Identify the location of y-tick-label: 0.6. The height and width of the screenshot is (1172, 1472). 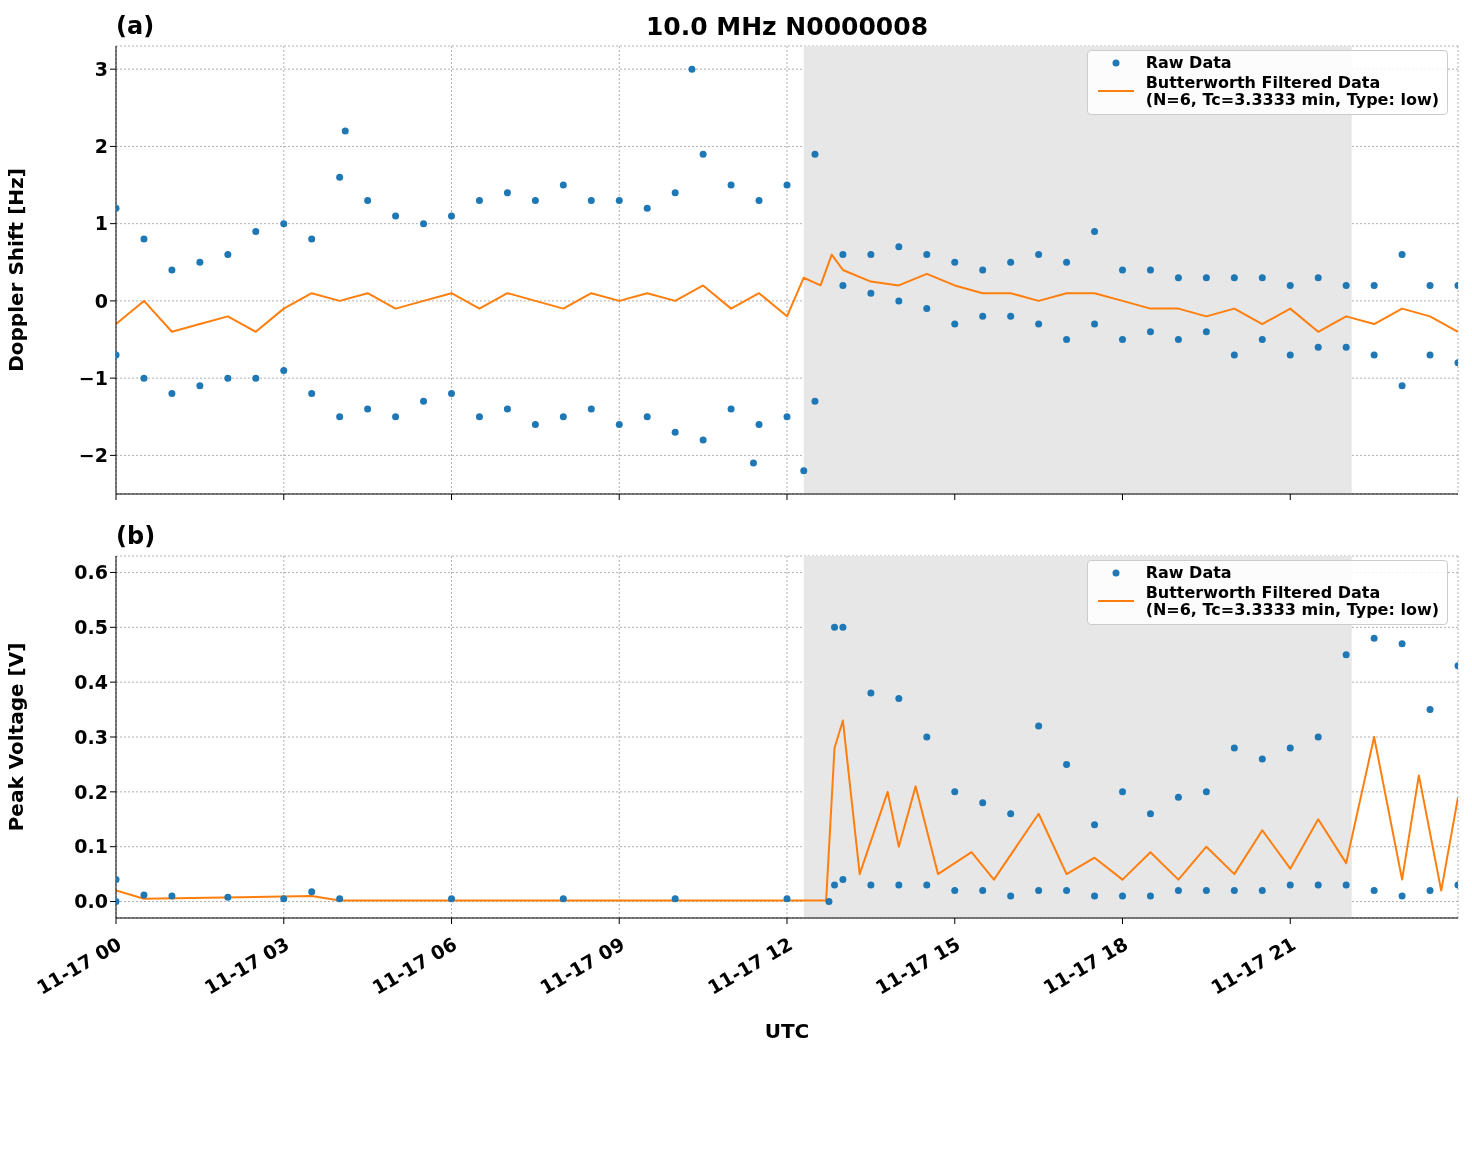
(91, 572).